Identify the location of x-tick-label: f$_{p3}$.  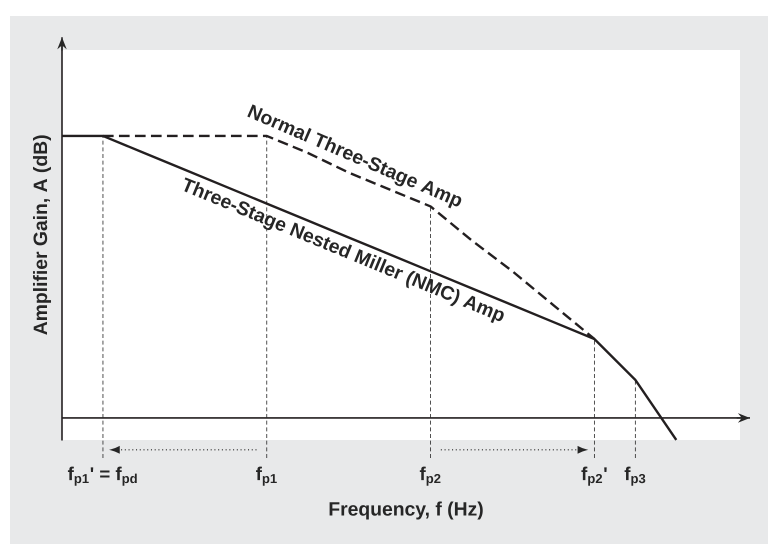
(635, 476).